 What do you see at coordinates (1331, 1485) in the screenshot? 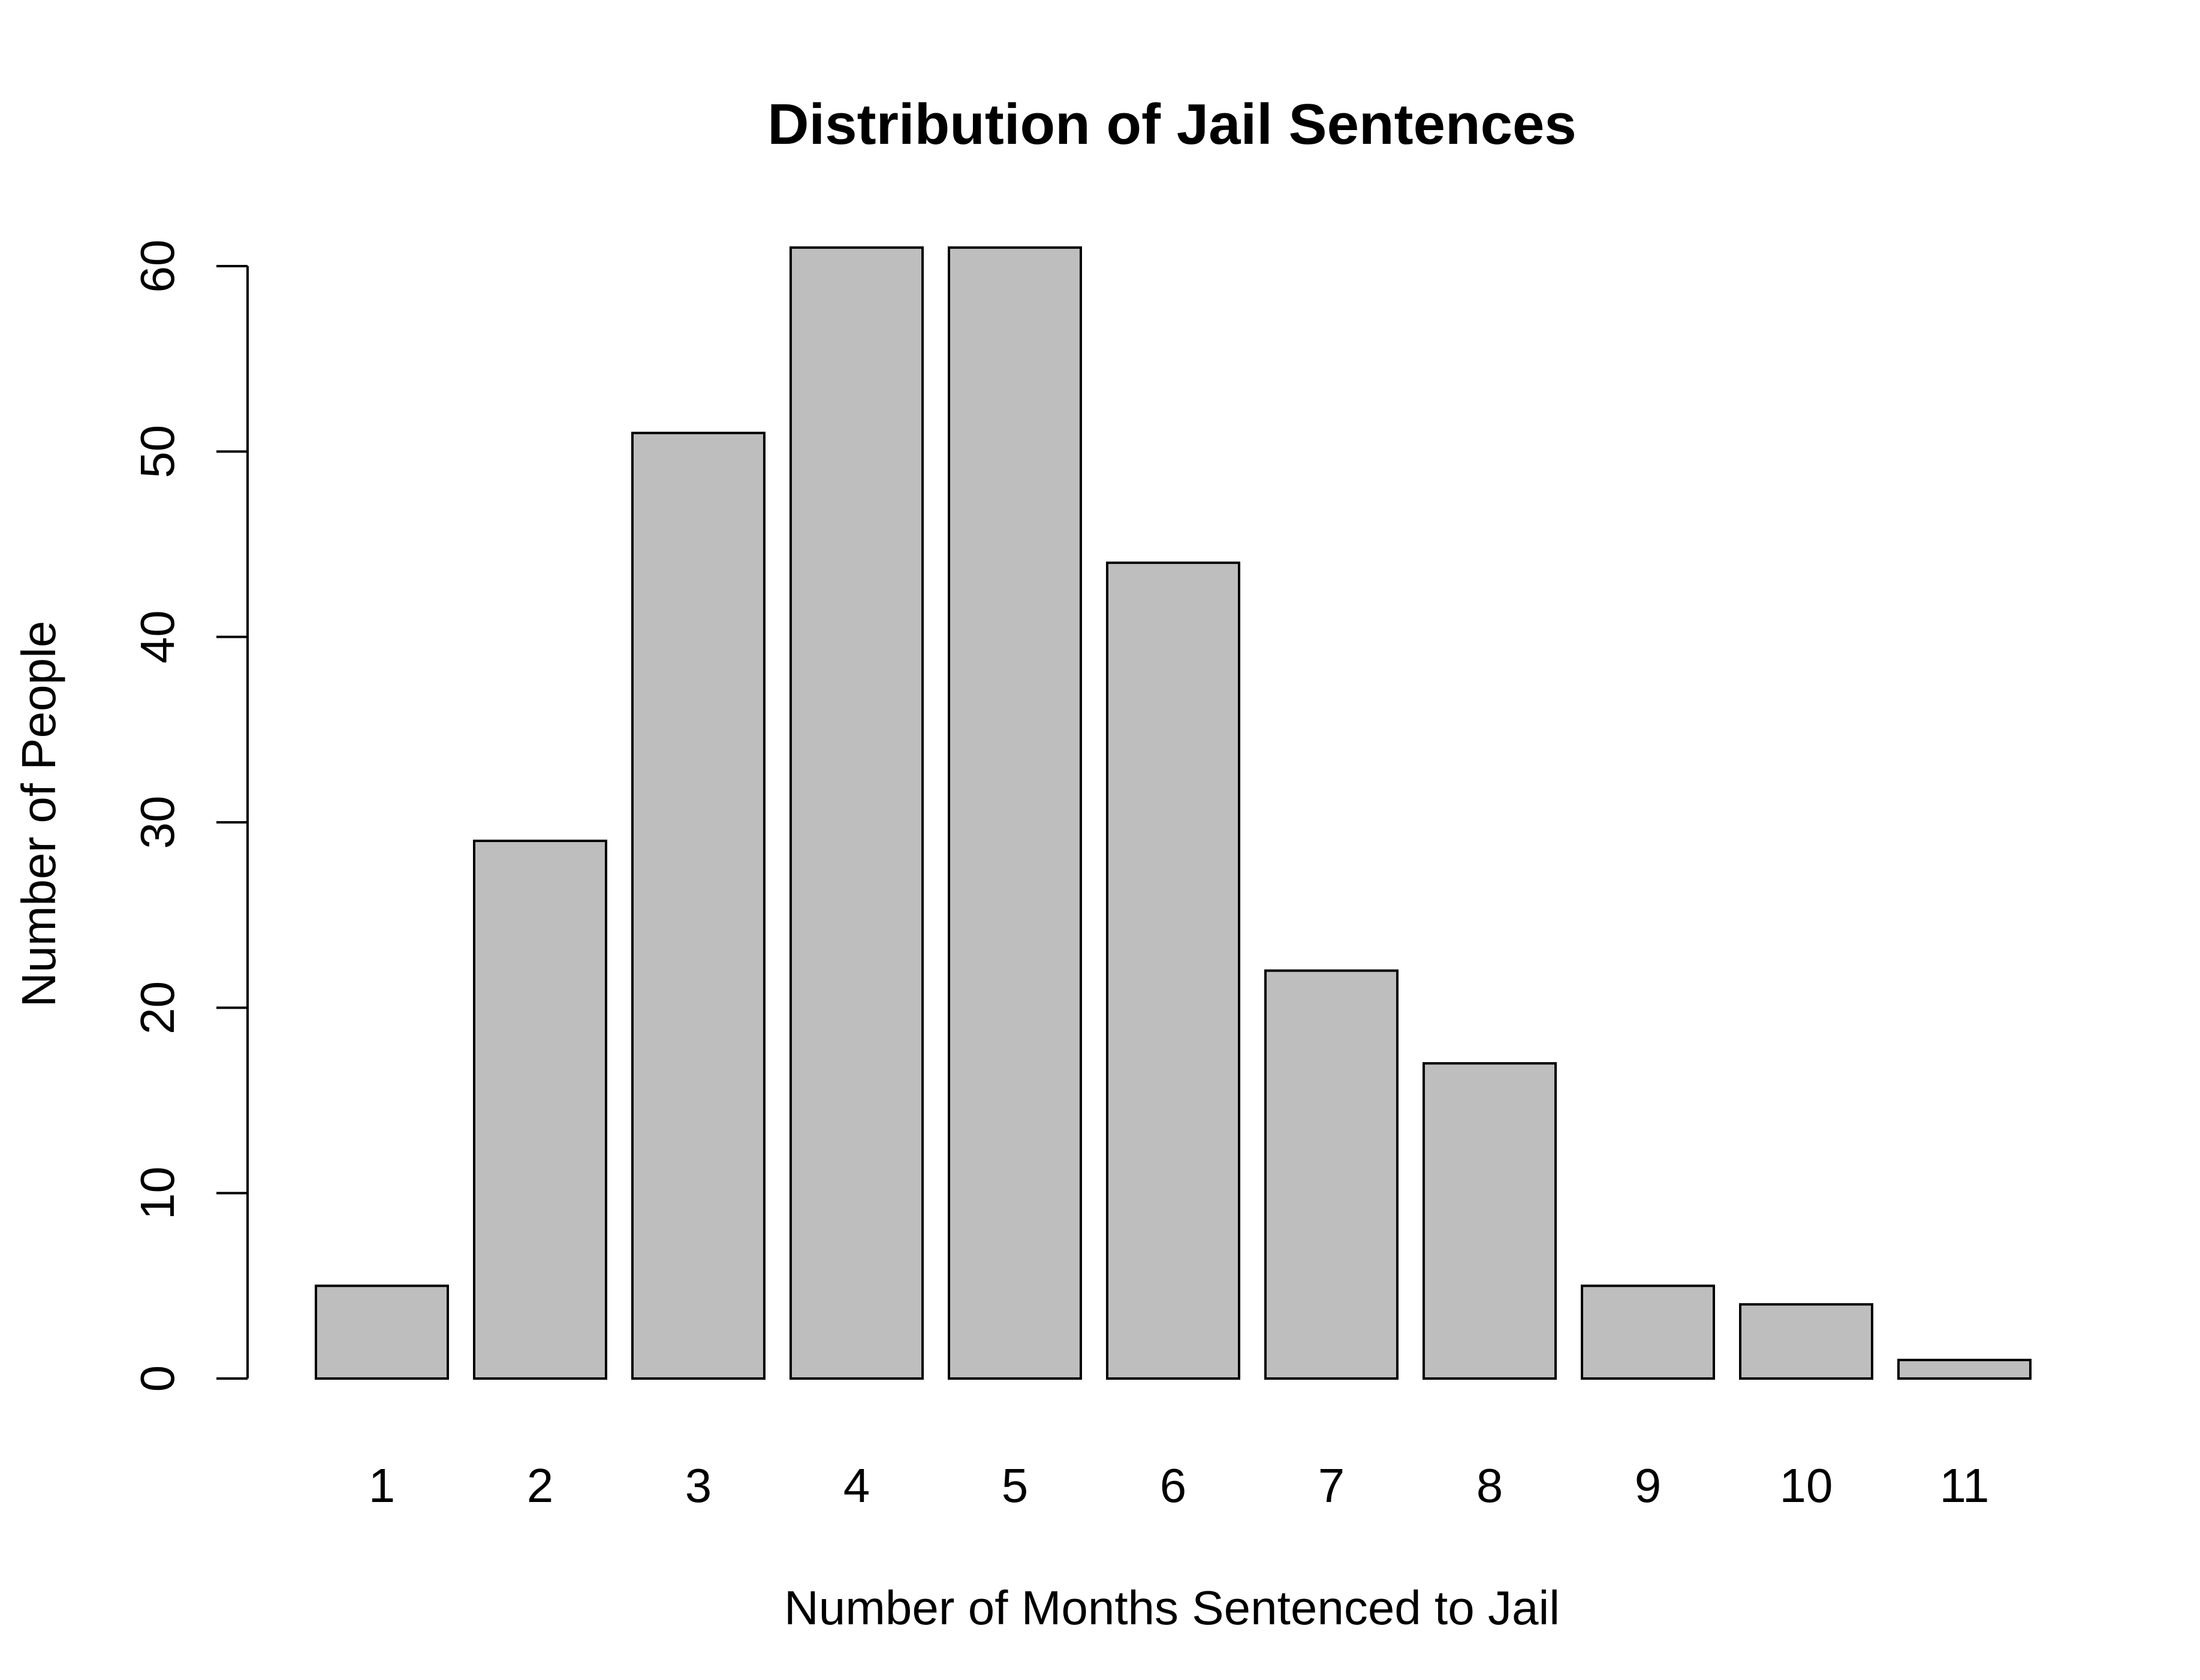
I see `x-tick-label: 7` at bounding box center [1331, 1485].